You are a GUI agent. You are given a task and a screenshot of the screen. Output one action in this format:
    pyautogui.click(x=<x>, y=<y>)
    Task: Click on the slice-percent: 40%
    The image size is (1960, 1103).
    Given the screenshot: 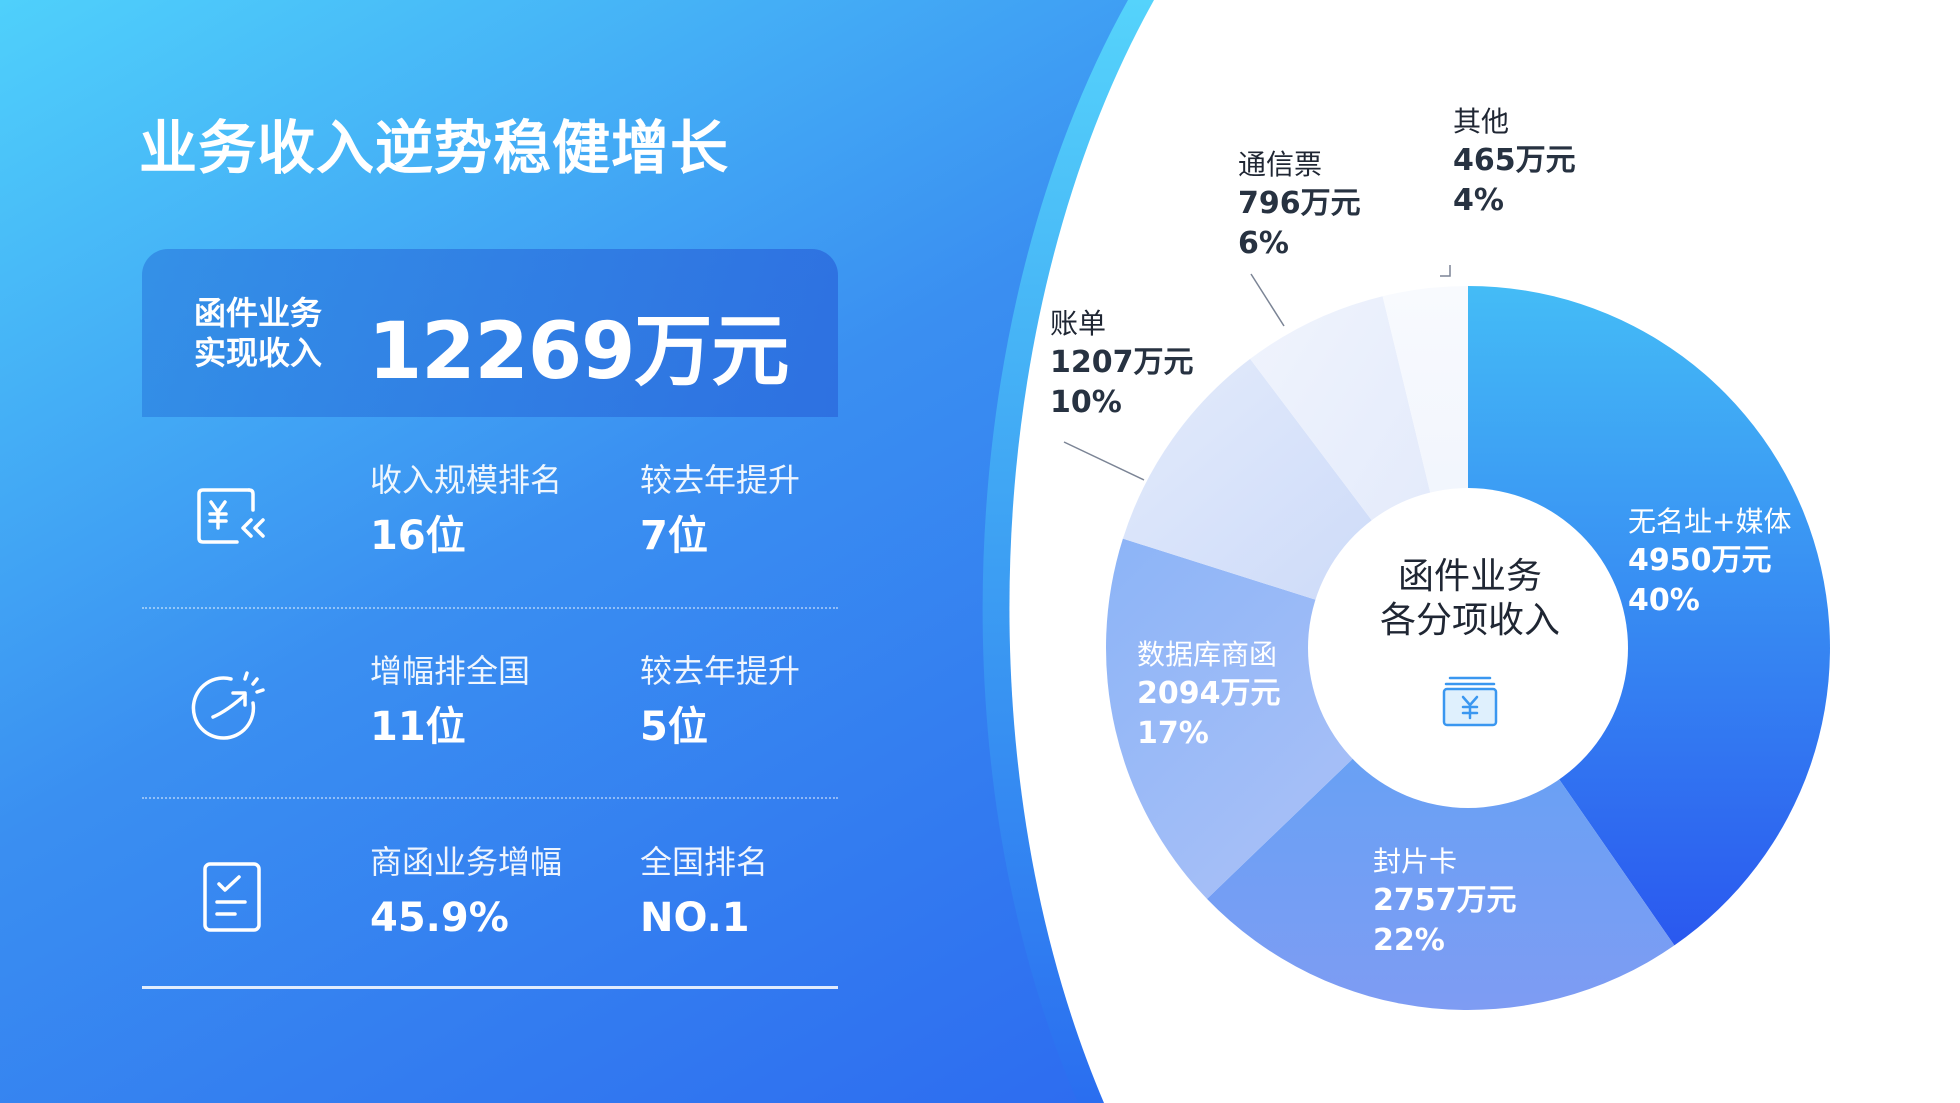 What is the action you would take?
    pyautogui.click(x=1664, y=600)
    